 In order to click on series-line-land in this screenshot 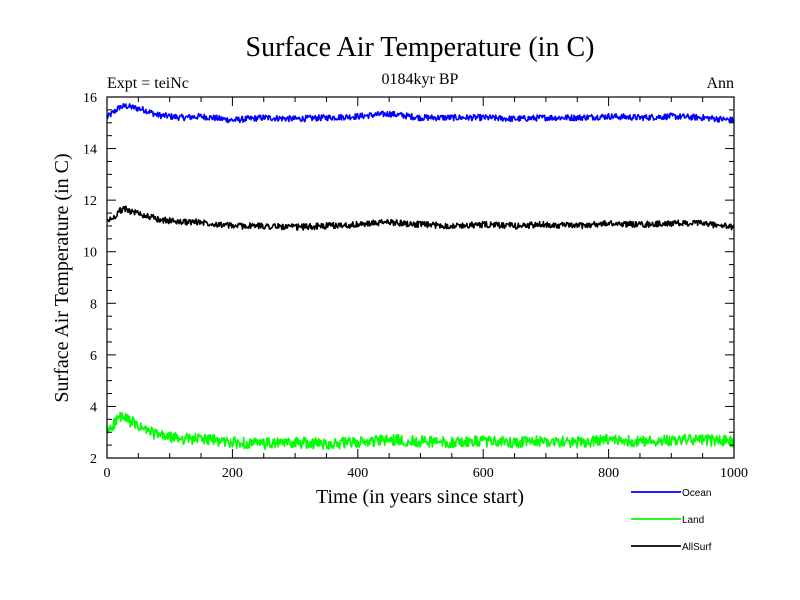, I will do `click(420, 431)`.